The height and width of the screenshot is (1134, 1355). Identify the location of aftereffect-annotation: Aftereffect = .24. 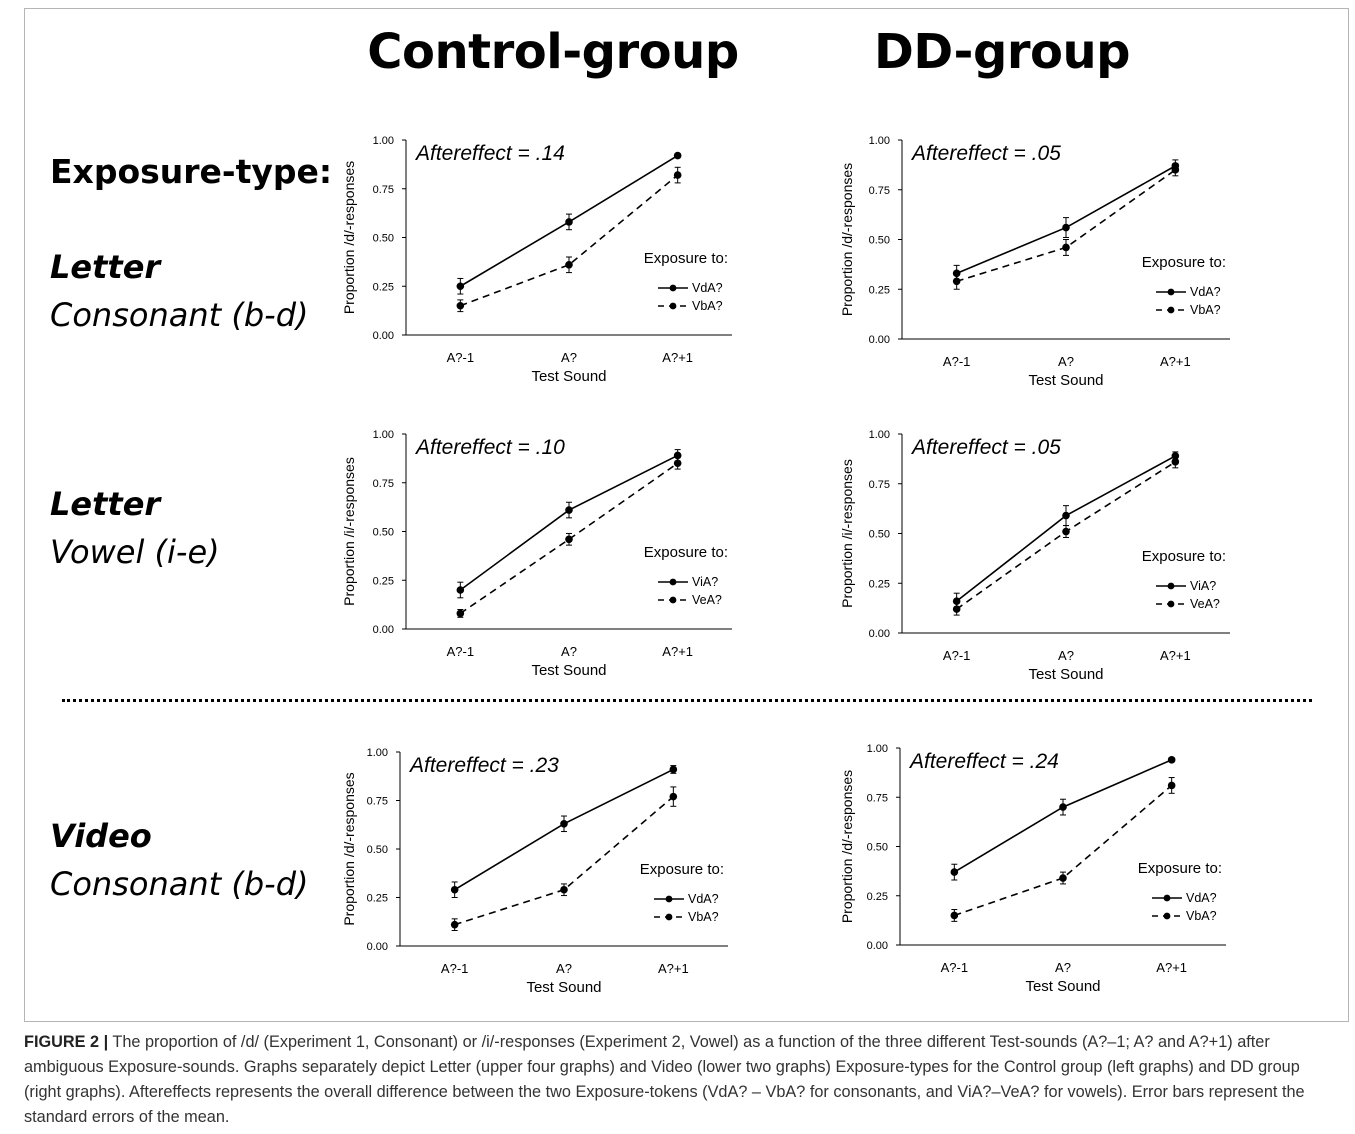
(983, 761).